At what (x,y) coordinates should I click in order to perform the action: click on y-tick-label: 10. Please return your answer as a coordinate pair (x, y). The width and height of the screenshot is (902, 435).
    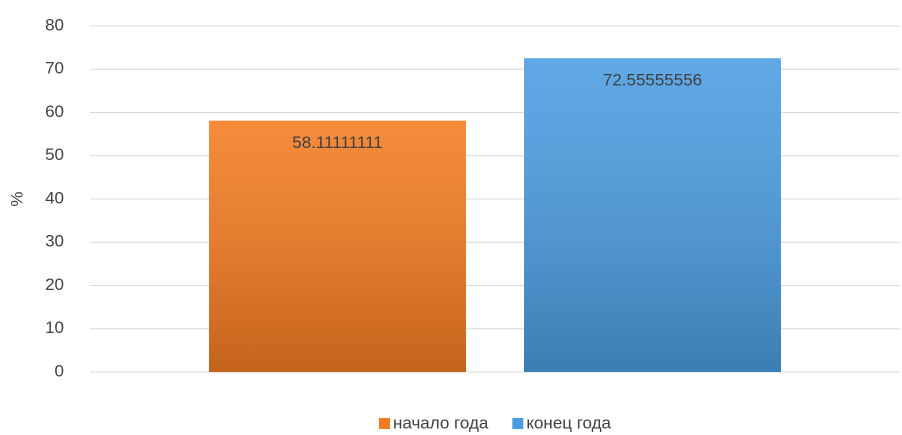
    Looking at the image, I should click on (54, 327).